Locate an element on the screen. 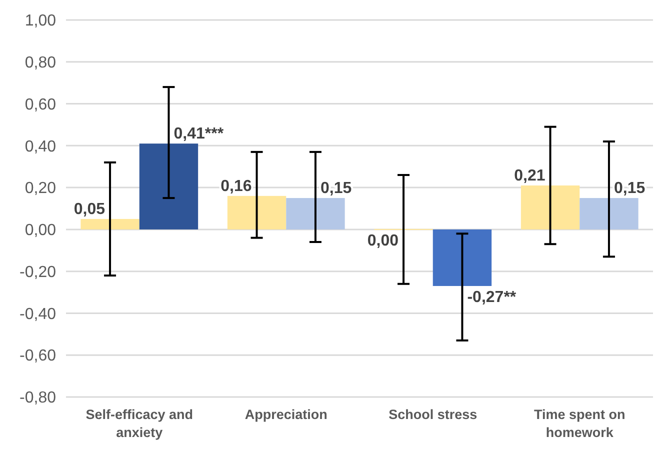 The height and width of the screenshot is (453, 657). x-tick-label: Appreciation is located at coordinates (286, 414).